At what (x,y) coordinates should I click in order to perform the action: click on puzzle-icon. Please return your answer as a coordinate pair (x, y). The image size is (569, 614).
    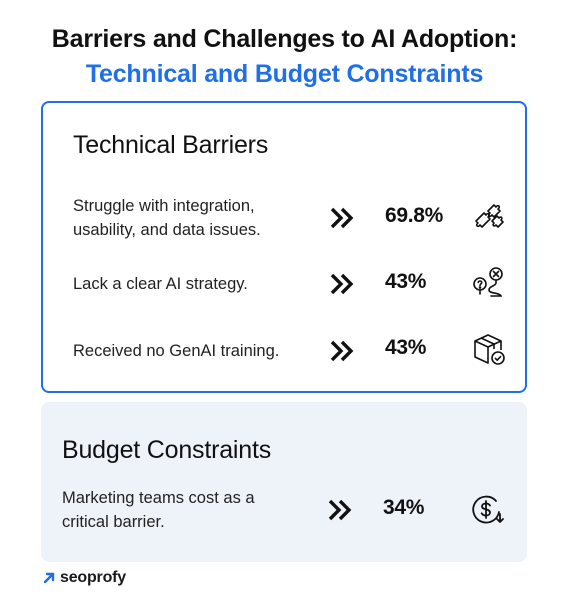
    Looking at the image, I should click on (489, 216).